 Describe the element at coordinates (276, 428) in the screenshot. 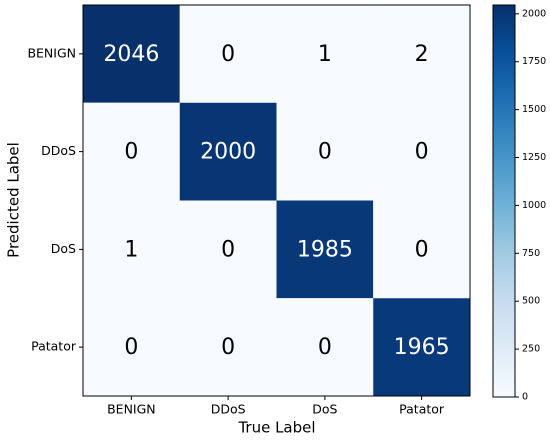

I see `x-axis-title: True Label` at that location.